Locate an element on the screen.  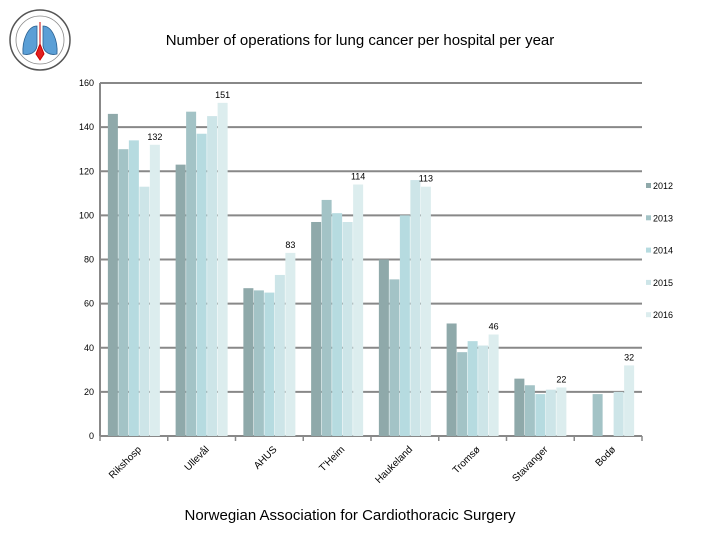
legend-swatch-2013 is located at coordinates (648, 218).